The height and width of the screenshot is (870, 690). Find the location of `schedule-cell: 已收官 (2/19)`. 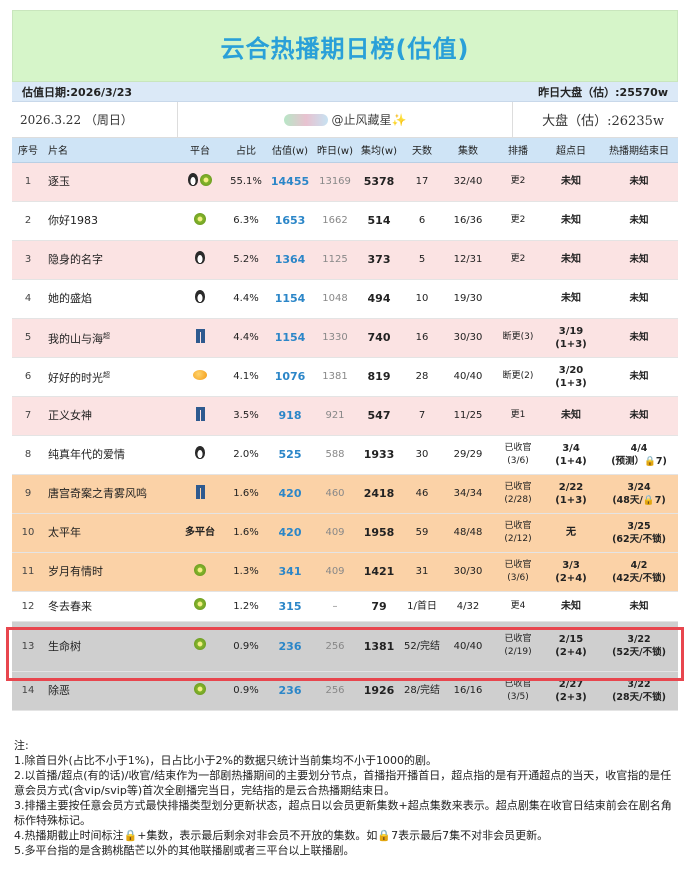

schedule-cell: 已收官 (2/19) is located at coordinates (518, 646).